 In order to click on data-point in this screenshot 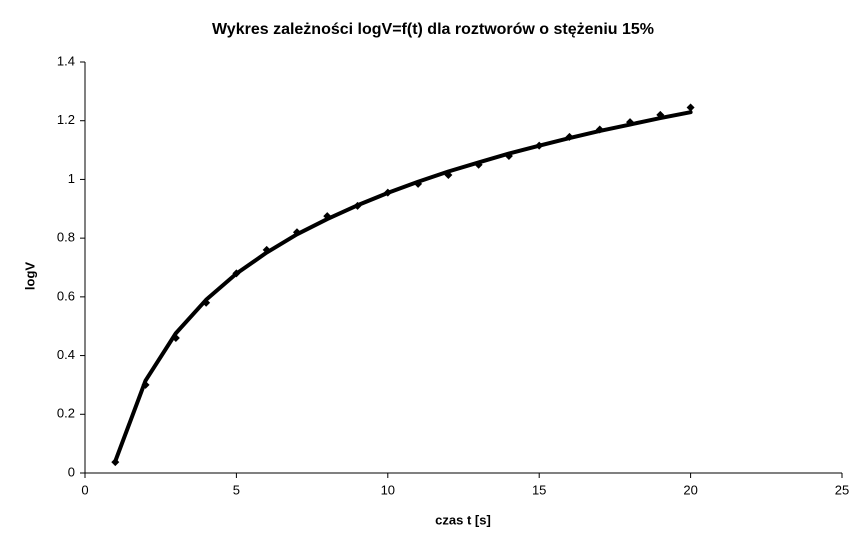, I will do `click(690, 107)`.